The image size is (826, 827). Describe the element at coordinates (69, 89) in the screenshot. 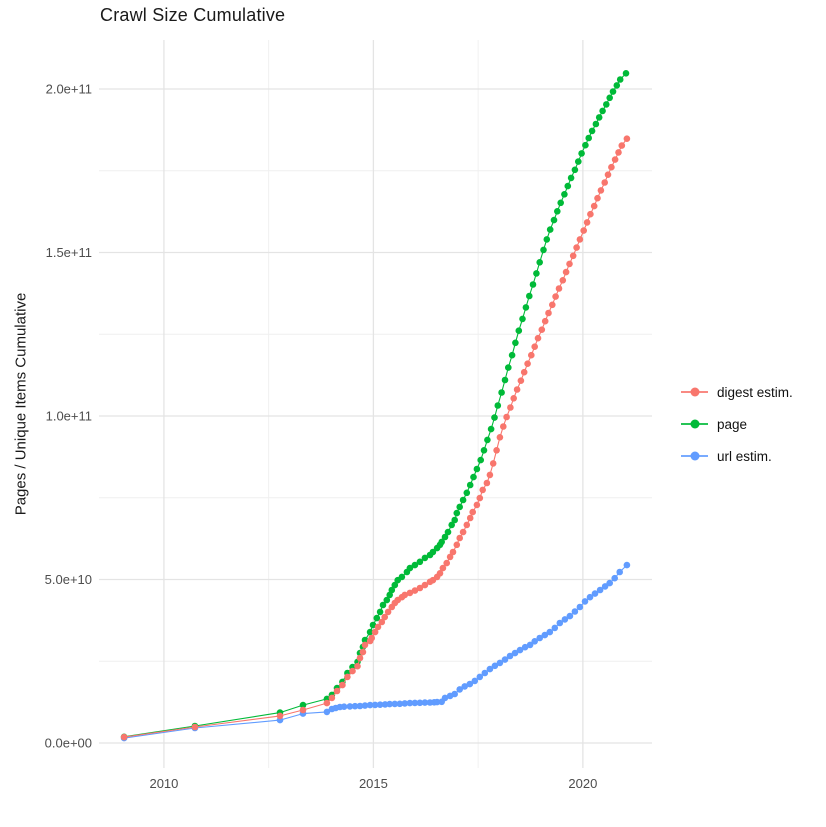

I see `y-tick-label: 2.0e+11` at that location.